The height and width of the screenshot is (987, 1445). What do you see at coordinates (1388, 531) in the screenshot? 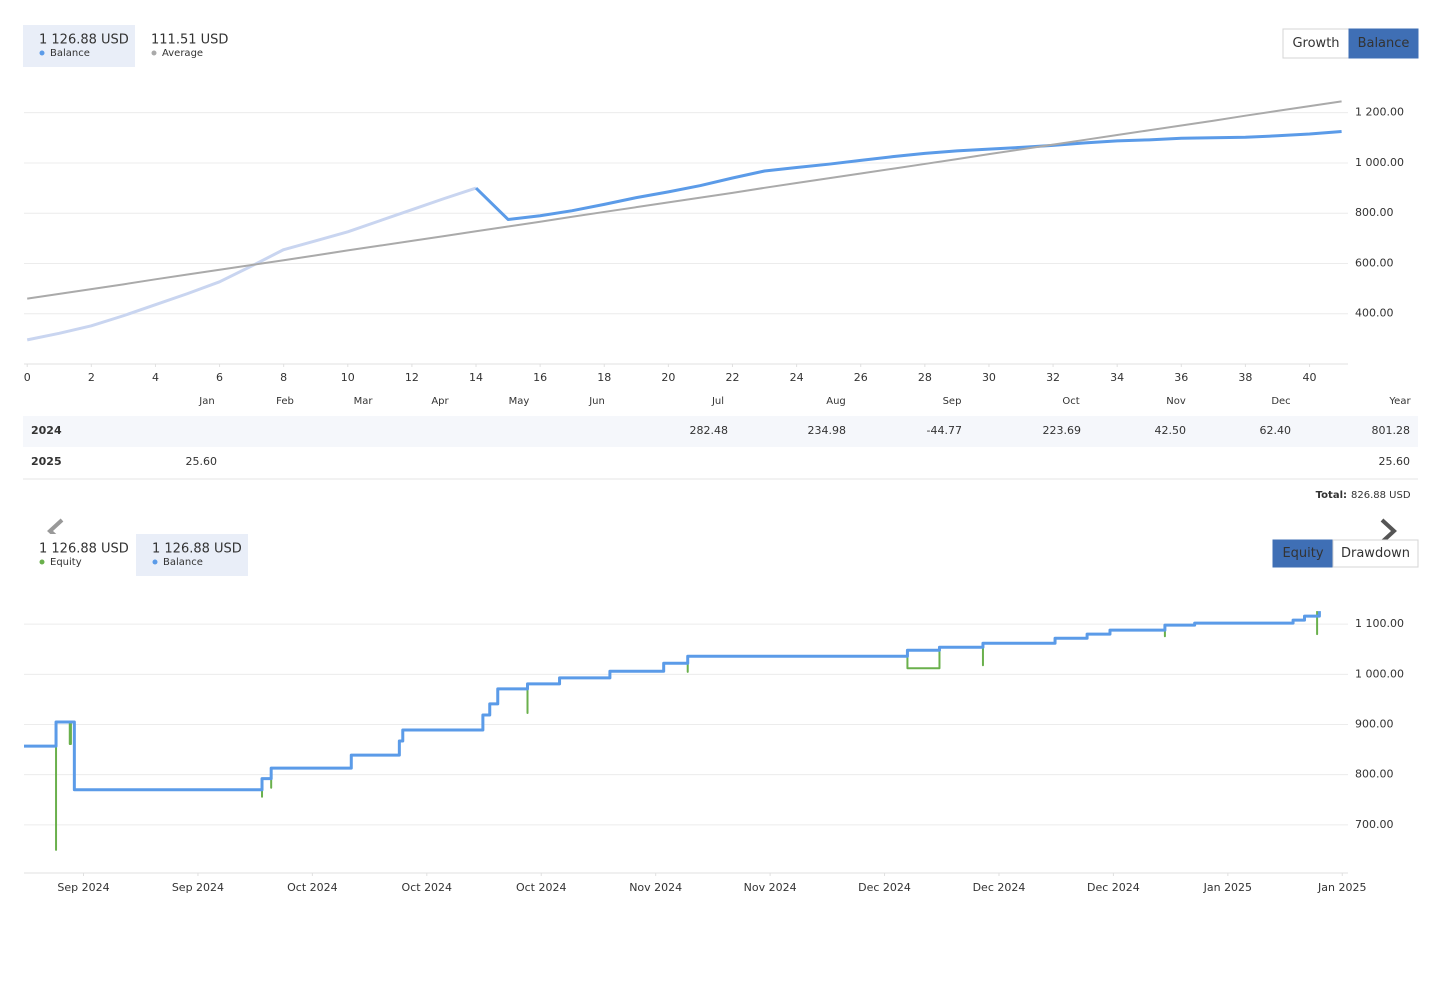
I see `next-arrow` at bounding box center [1388, 531].